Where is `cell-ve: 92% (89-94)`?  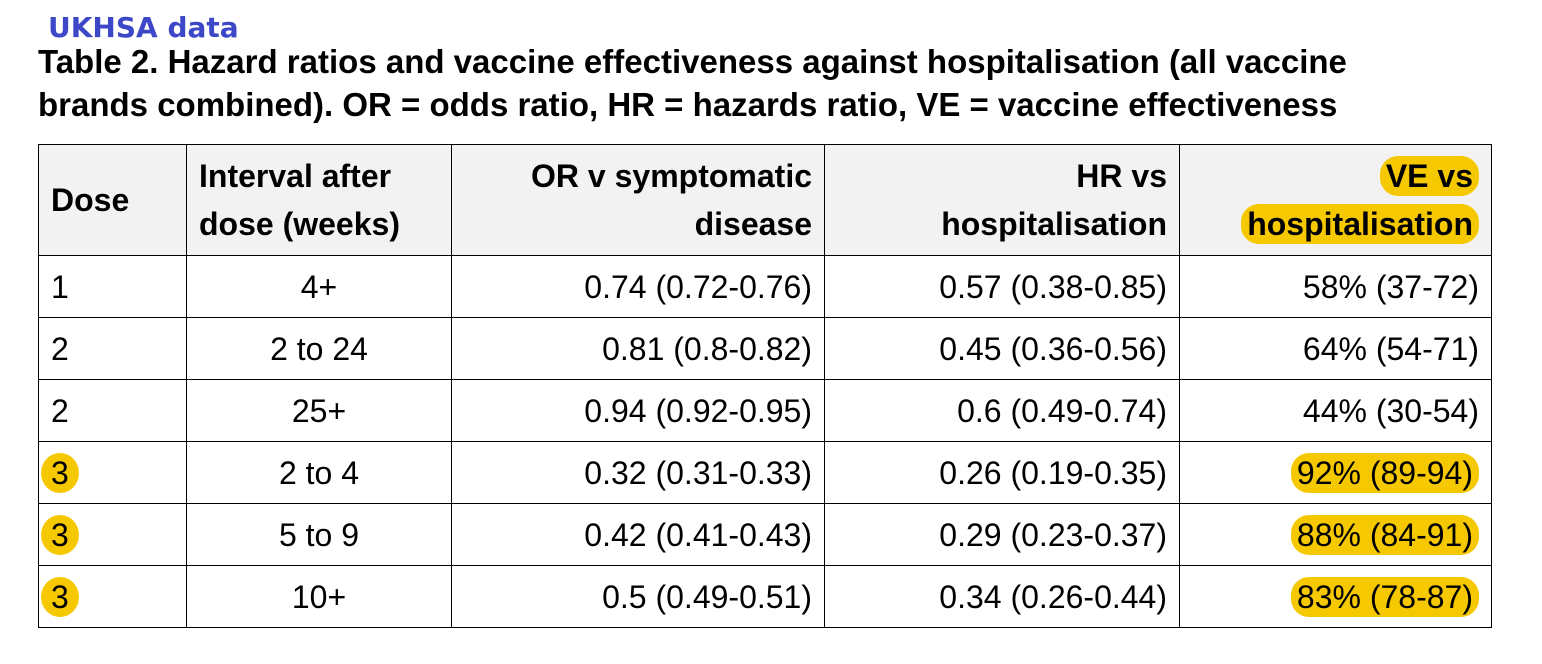 cell-ve: 92% (89-94) is located at coordinates (1335, 472).